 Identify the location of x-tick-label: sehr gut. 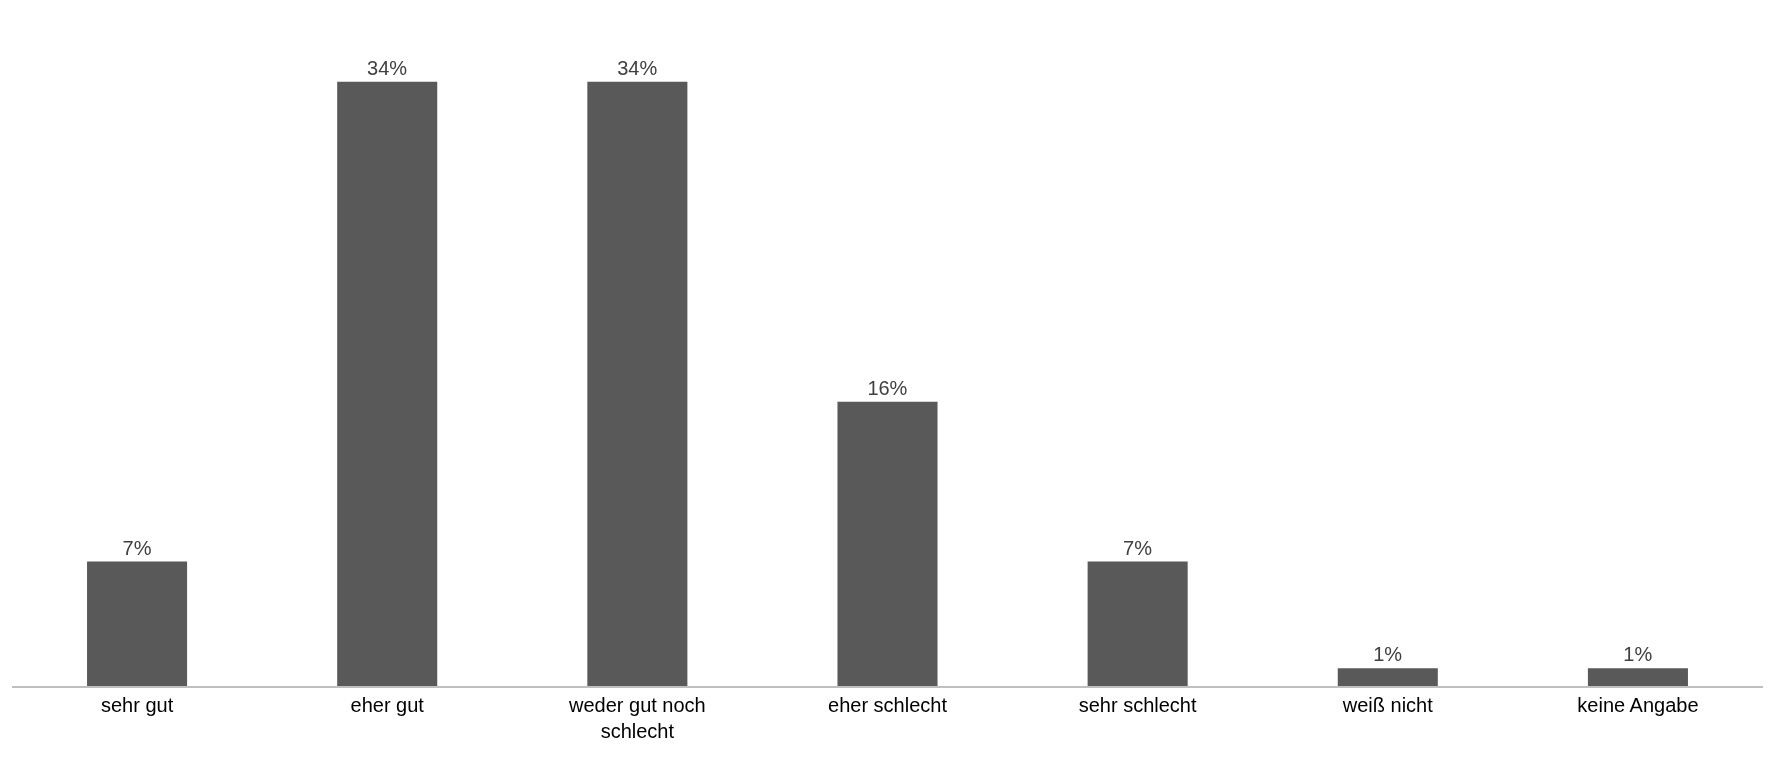
(137, 704).